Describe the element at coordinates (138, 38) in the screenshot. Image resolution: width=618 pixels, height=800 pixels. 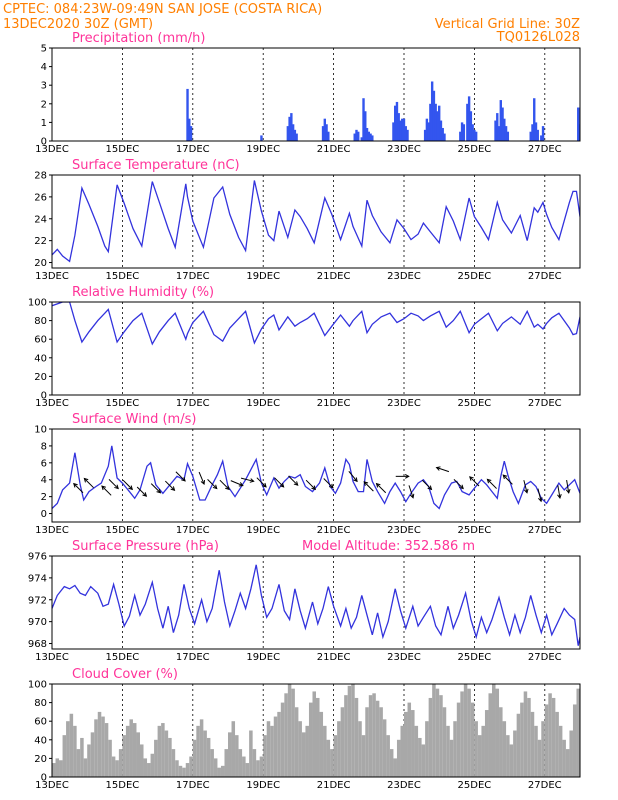
I see `panel-title: Precipitation (mm/h)` at that location.